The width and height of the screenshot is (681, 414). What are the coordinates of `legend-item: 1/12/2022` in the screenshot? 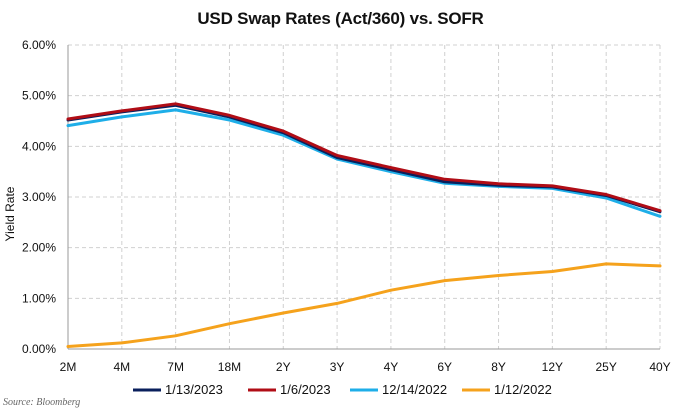 It's located at (507, 389).